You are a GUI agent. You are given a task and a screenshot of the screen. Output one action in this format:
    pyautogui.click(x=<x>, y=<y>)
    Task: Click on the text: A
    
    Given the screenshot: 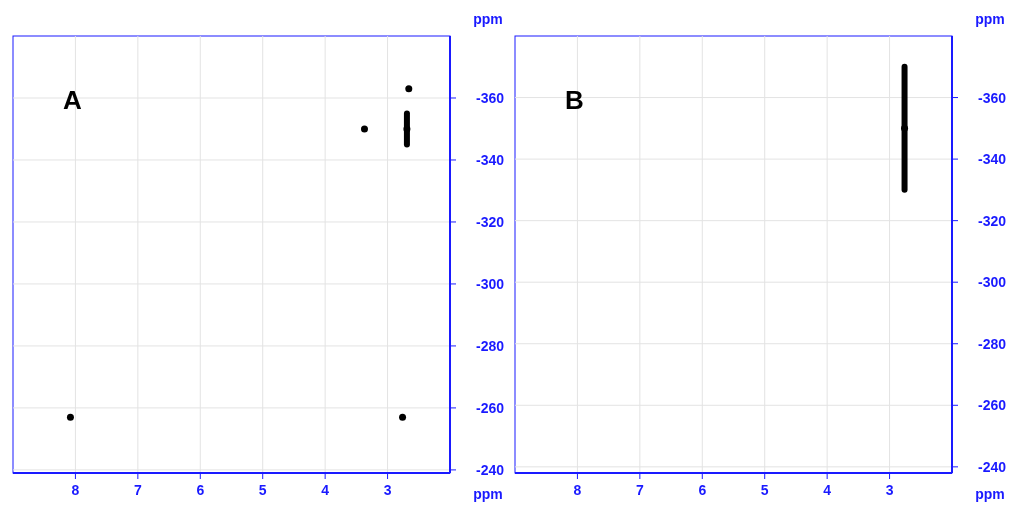 What is the action you would take?
    pyautogui.click(x=72, y=100)
    